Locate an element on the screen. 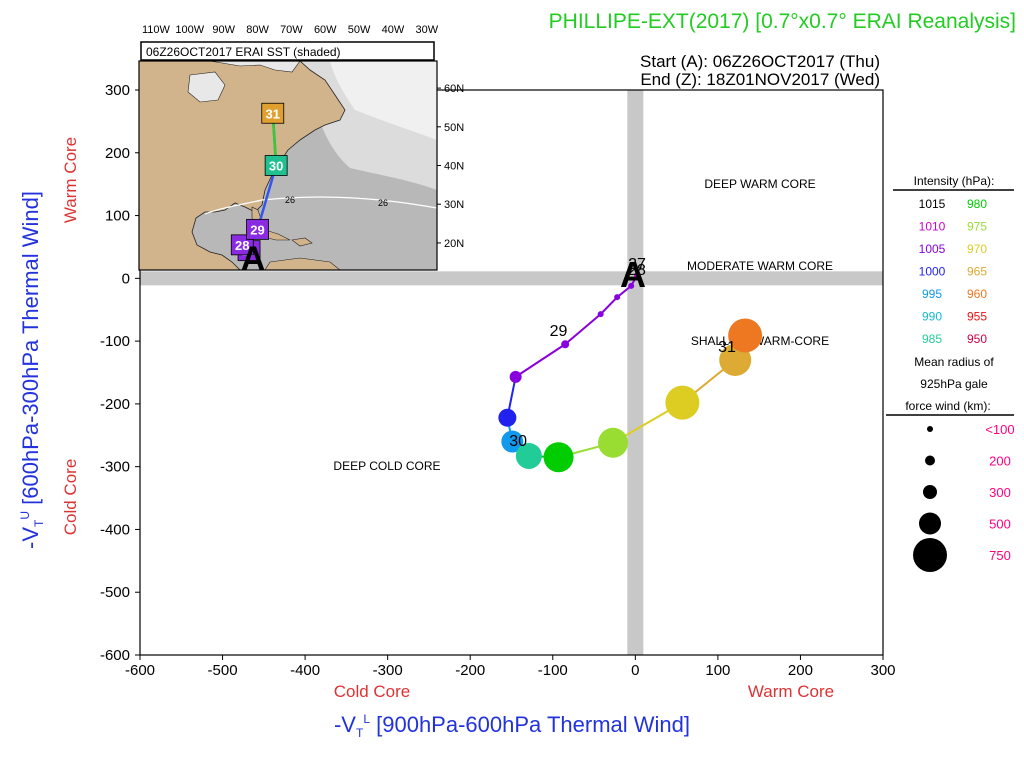 This screenshot has width=1024, height=768. y-axis-ticks: 300 200 100 0 -100 -200 -300 -400 -500 -600 is located at coordinates (120, 373).